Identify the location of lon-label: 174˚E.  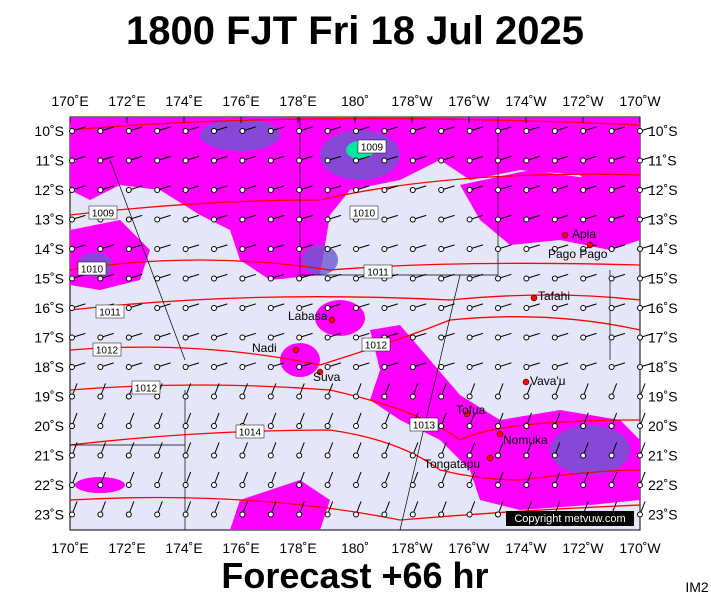
(183, 548).